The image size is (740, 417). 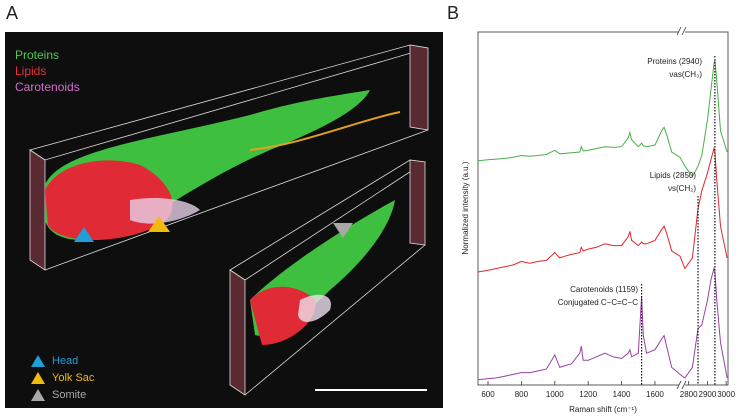 What do you see at coordinates (555, 394) in the screenshot?
I see `x-tick-label: 1000` at bounding box center [555, 394].